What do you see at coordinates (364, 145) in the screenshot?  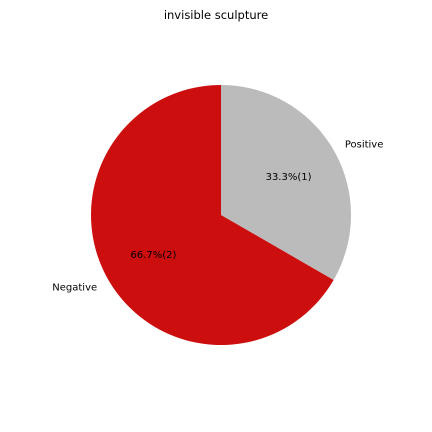 I see `slice-label-positive: Positive` at bounding box center [364, 145].